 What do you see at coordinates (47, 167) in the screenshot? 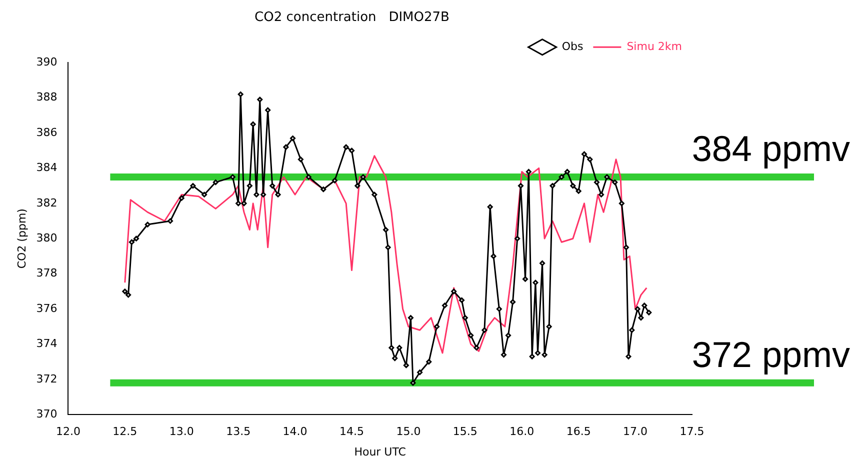
I see `y-tick-label: 384` at bounding box center [47, 167].